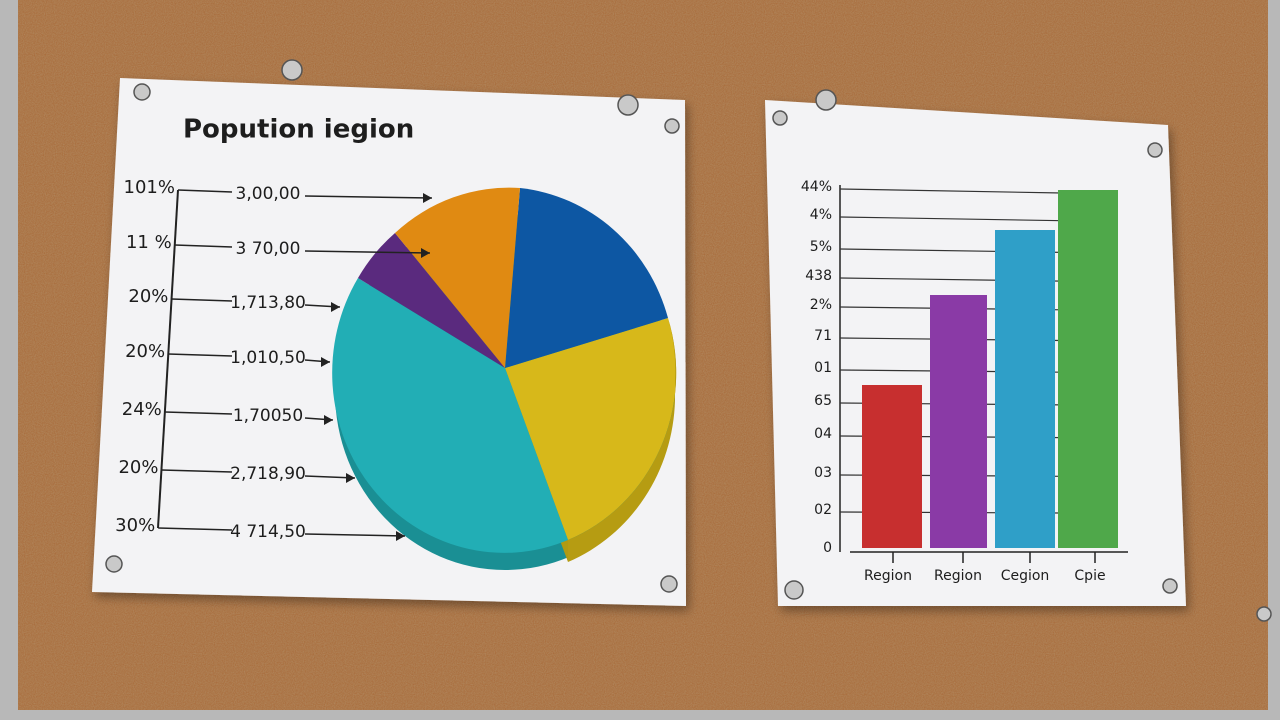 This screenshot has height=720, width=1280. I want to click on value-label: 1,010,50, so click(268, 358).